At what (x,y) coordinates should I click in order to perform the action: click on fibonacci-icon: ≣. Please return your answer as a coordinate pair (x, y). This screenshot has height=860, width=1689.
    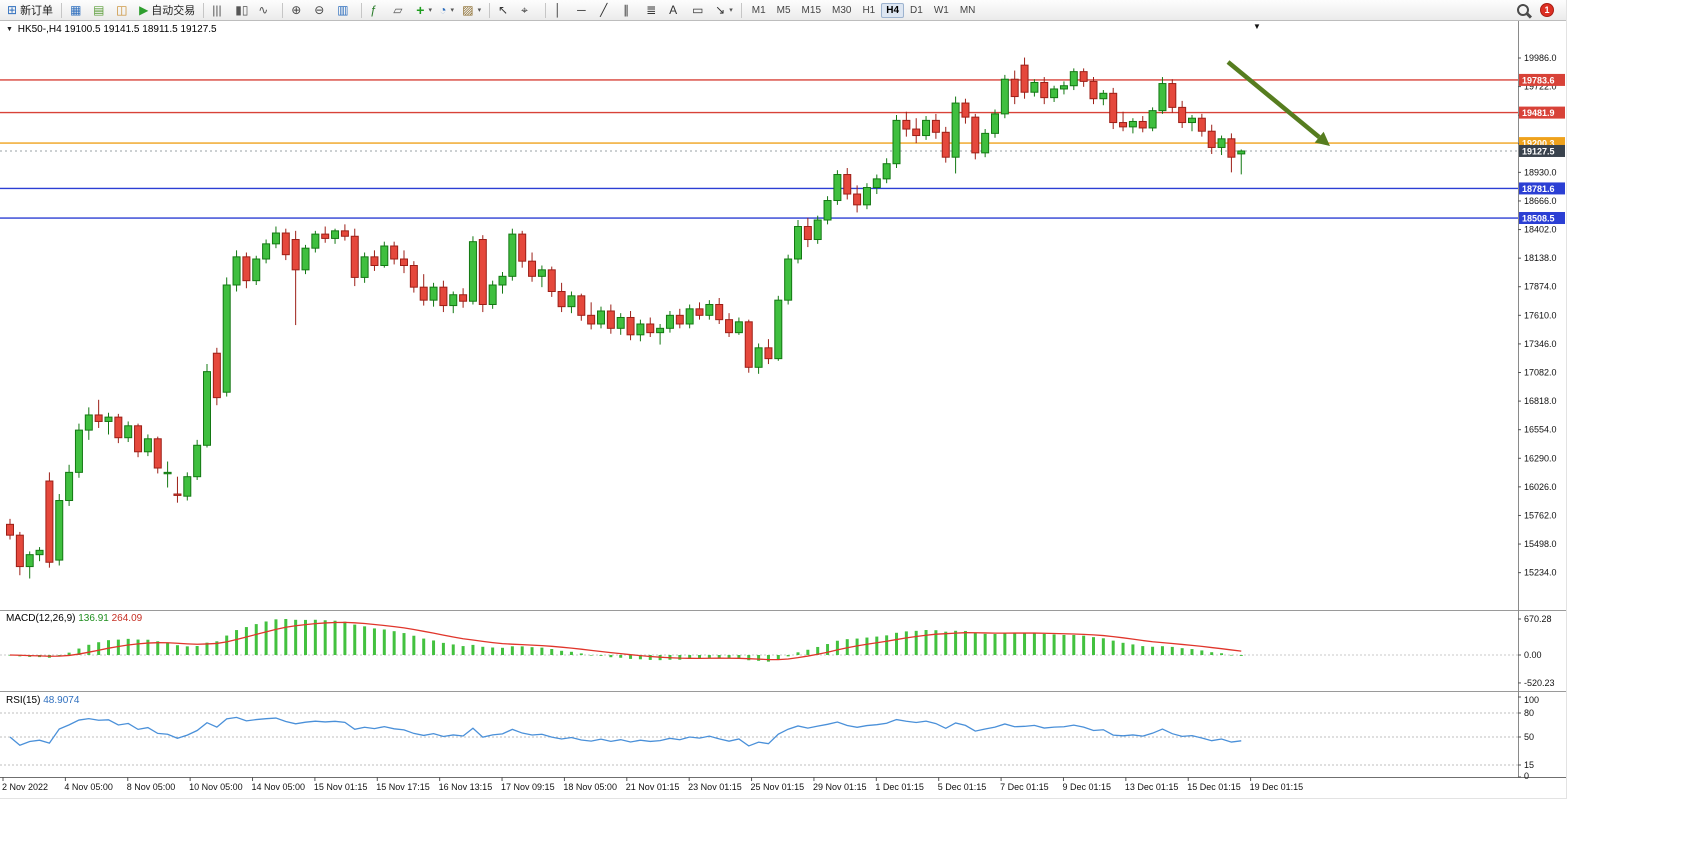
    Looking at the image, I should click on (651, 10).